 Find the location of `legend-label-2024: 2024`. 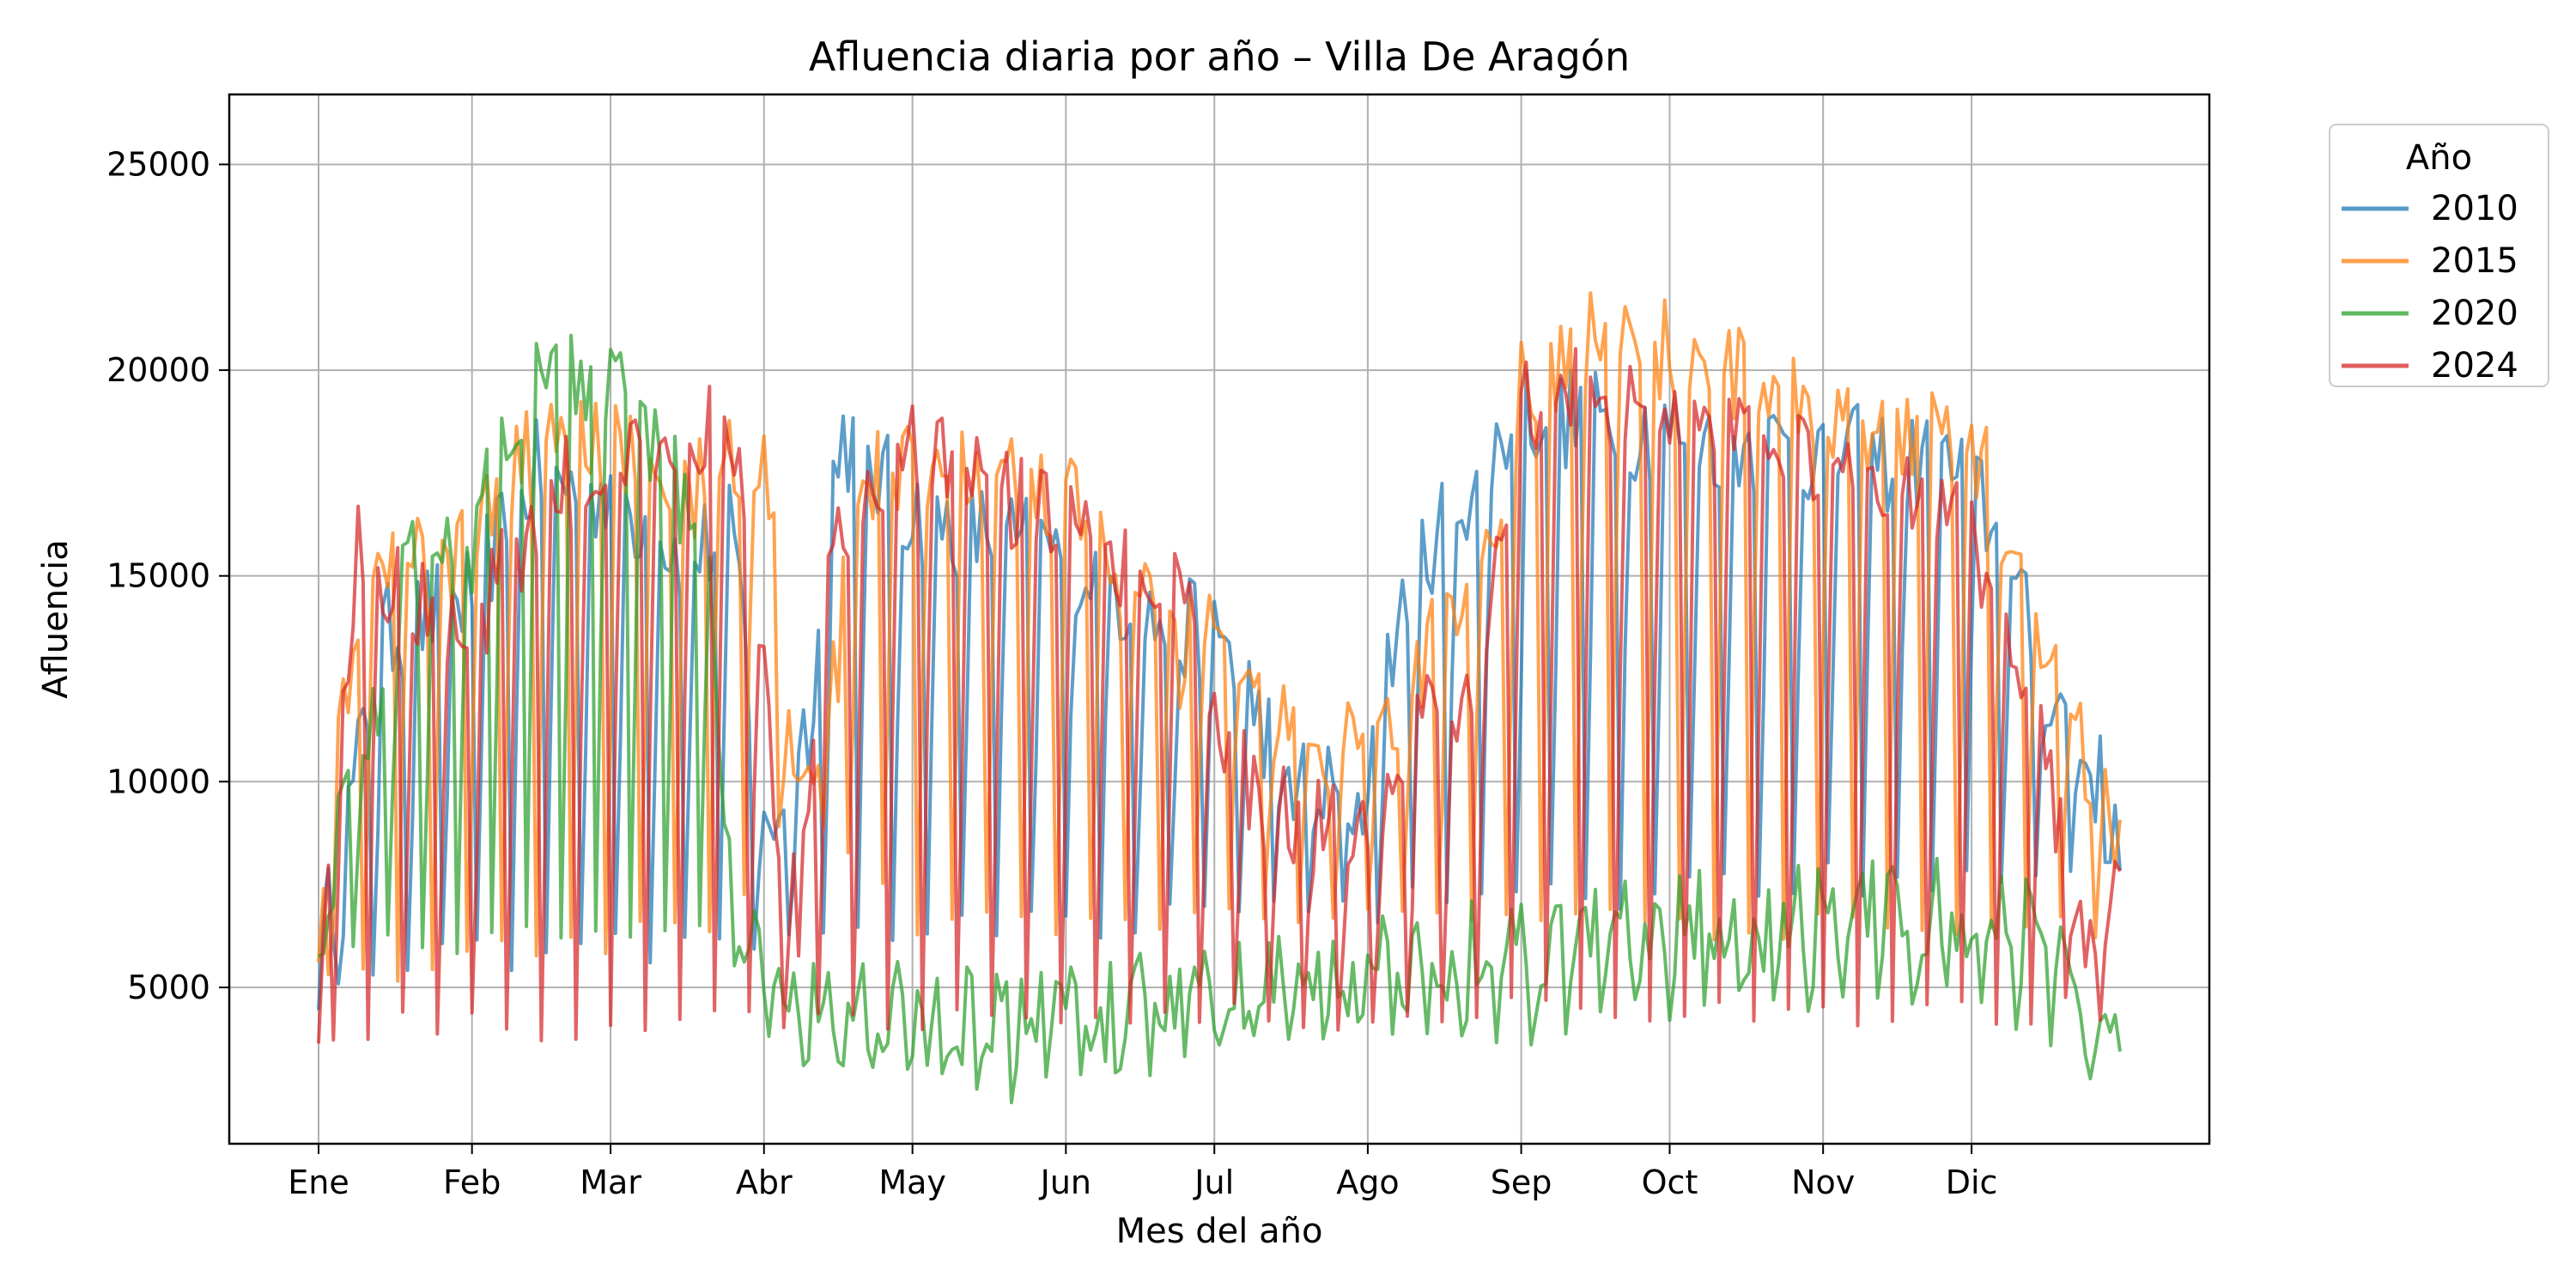

legend-label-2024: 2024 is located at coordinates (2474, 366).